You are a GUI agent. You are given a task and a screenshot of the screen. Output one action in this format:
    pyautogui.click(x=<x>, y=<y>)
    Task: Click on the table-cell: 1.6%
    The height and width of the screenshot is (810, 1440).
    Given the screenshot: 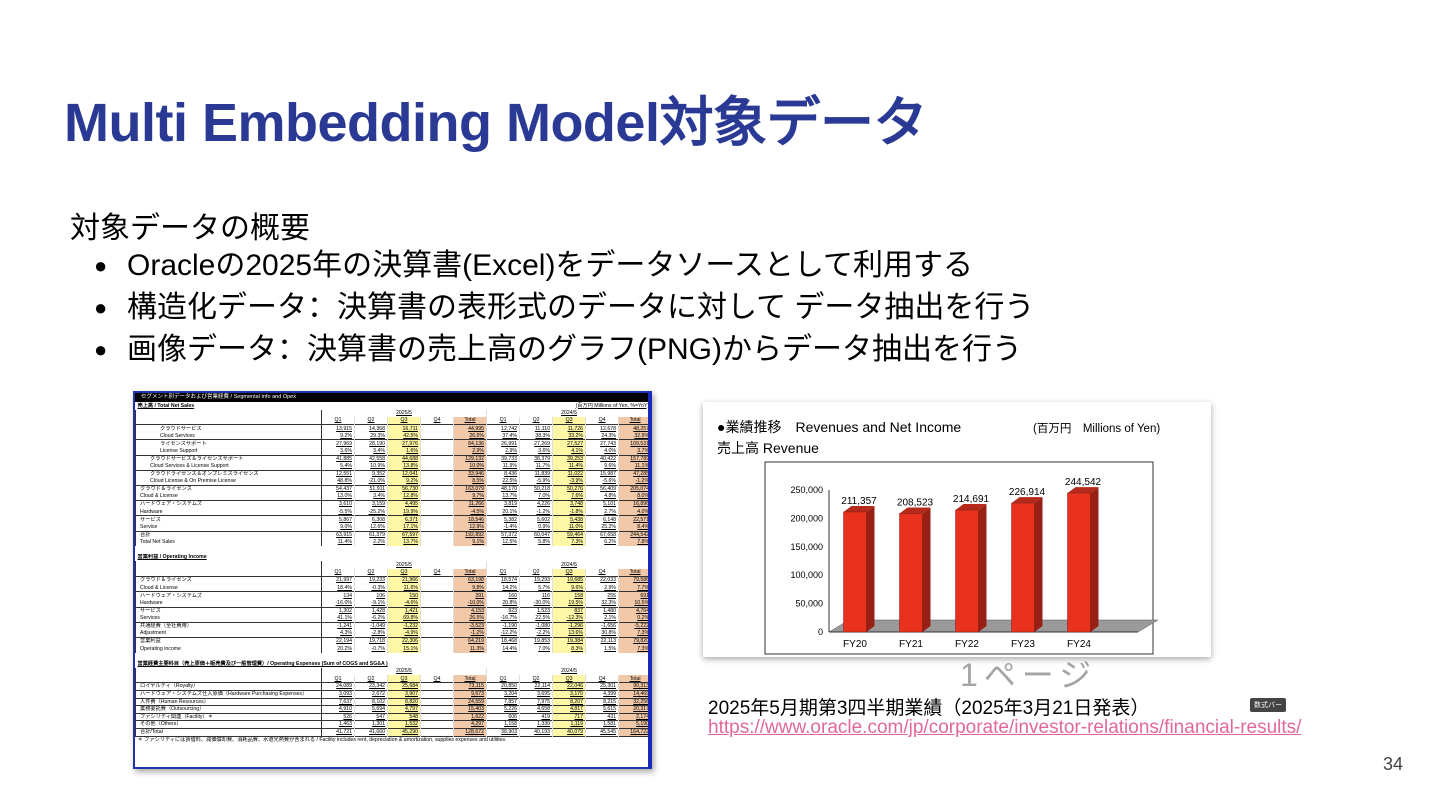 What is the action you would take?
    pyautogui.click(x=404, y=451)
    